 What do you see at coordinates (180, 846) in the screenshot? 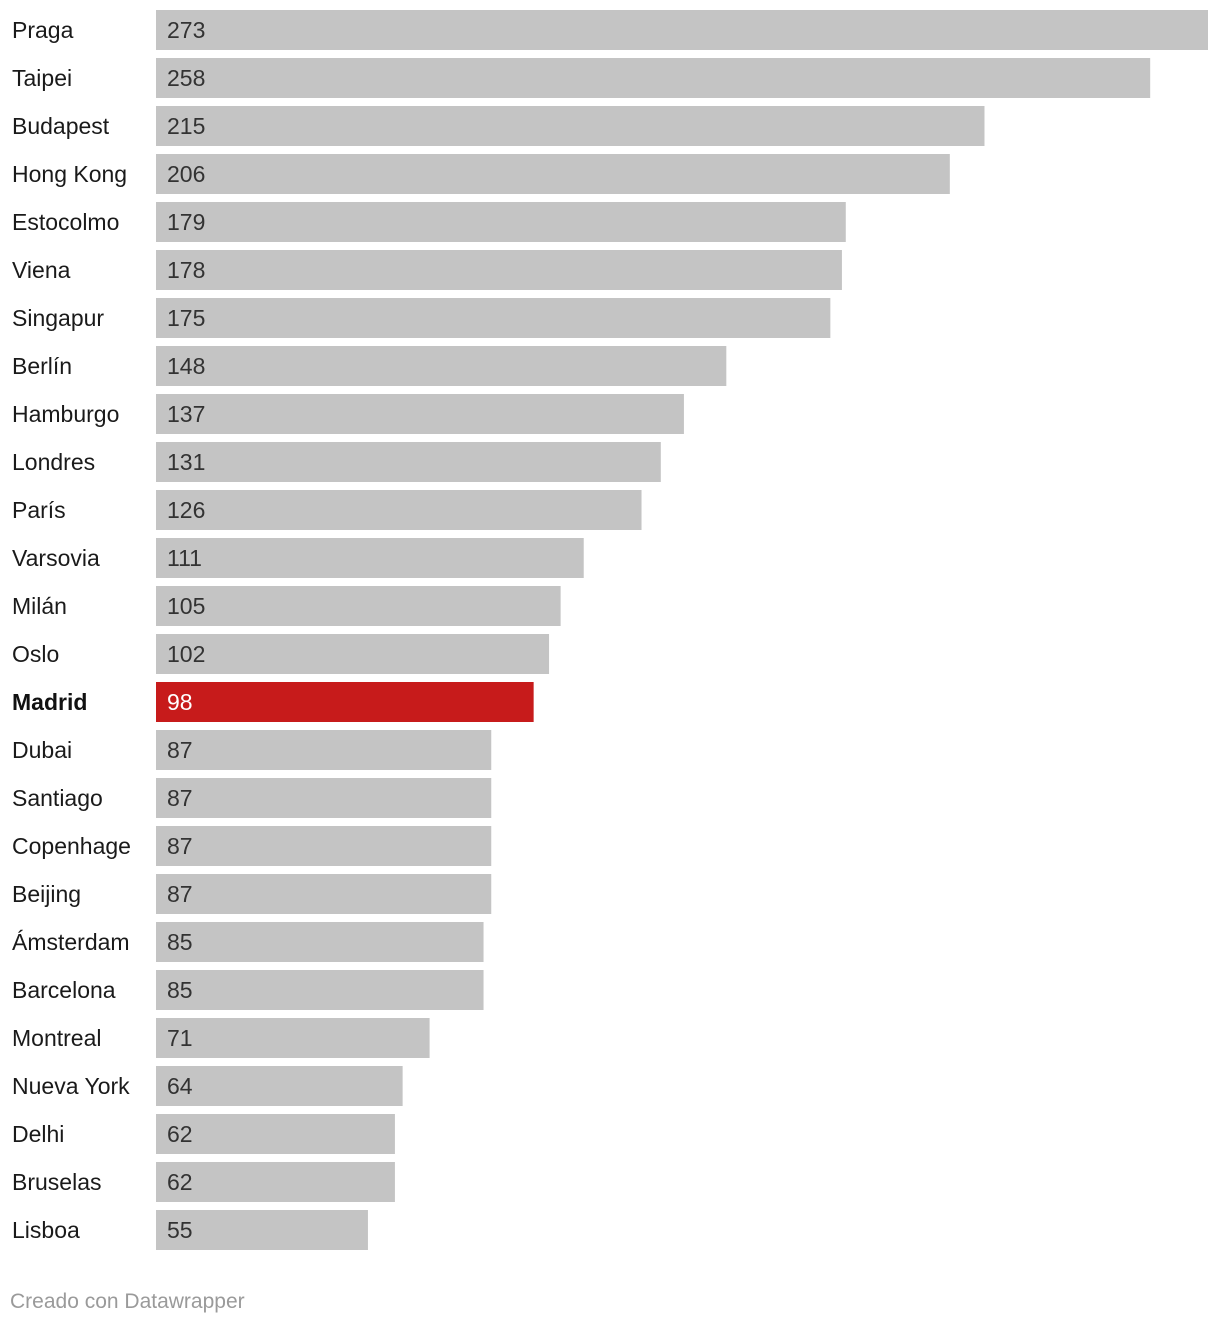
I see `value-label-copenhage: 87` at bounding box center [180, 846].